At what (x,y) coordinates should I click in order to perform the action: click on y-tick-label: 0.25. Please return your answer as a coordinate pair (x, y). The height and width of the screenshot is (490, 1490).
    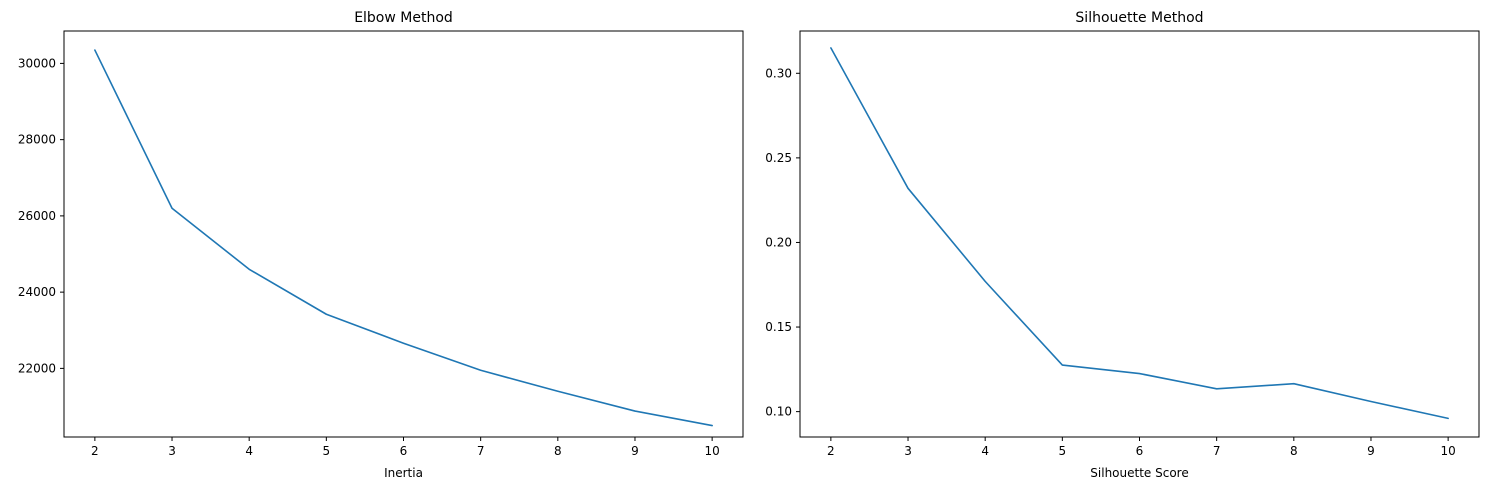
    Looking at the image, I should click on (778, 158).